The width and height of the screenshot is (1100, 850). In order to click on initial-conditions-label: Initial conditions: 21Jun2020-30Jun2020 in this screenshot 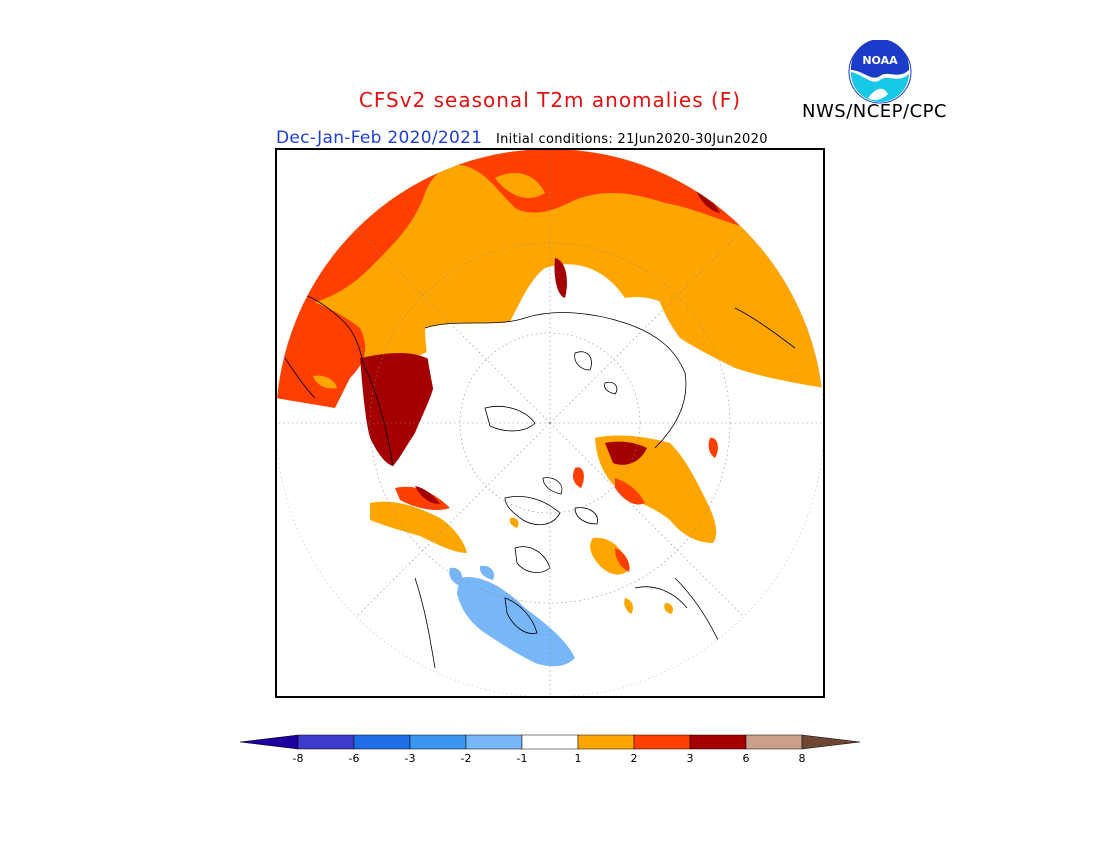, I will do `click(632, 139)`.